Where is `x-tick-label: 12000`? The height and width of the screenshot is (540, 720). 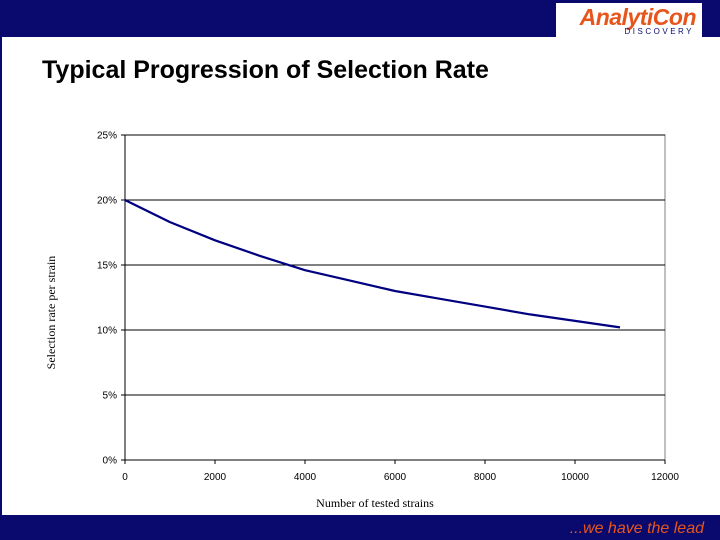
x-tick-label: 12000 is located at coordinates (665, 477).